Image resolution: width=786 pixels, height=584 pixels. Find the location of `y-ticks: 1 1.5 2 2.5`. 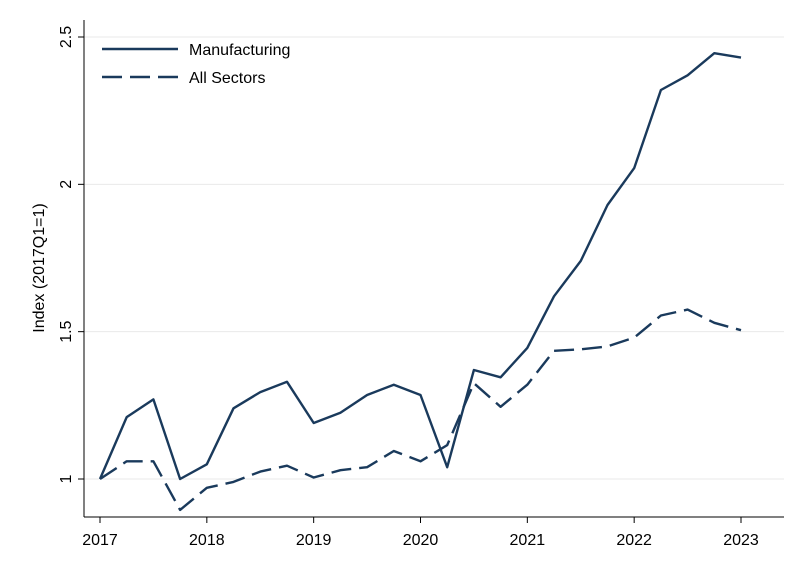

y-ticks: 1 1.5 2 2.5 is located at coordinates (71, 254).